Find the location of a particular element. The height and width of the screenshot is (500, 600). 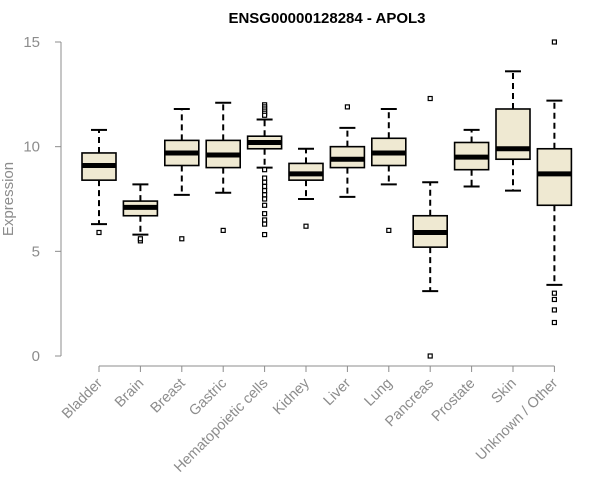

box-kidney is located at coordinates (306, 188).